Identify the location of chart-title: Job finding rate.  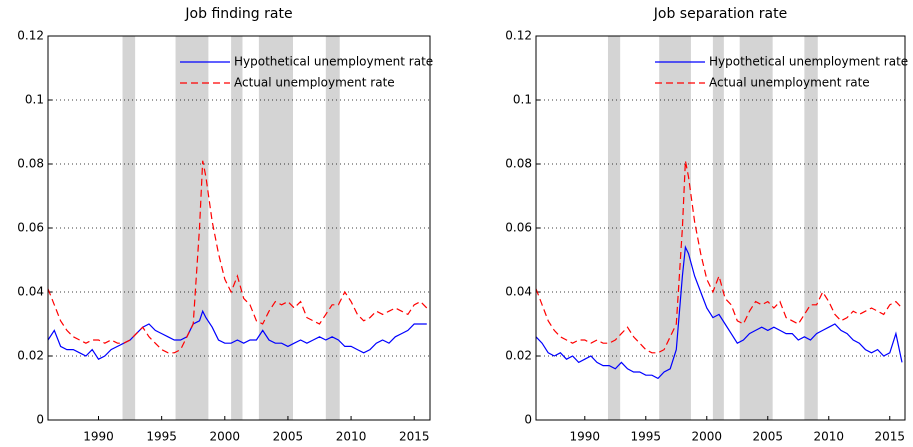
(238, 14).